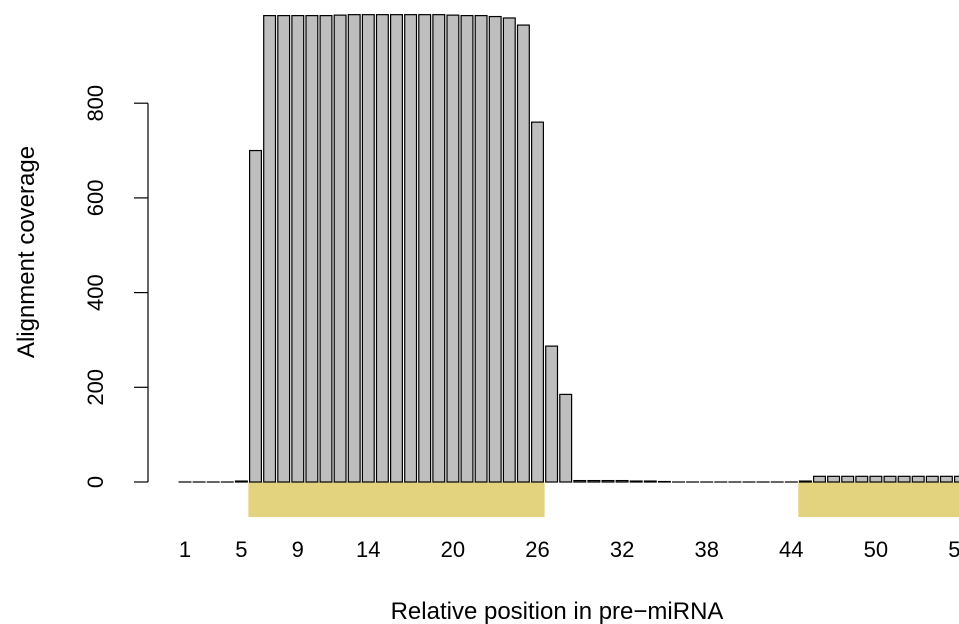 This screenshot has height=624, width=959. What do you see at coordinates (557, 611) in the screenshot?
I see `x-axis-label: Relative position in pre−miRNA` at bounding box center [557, 611].